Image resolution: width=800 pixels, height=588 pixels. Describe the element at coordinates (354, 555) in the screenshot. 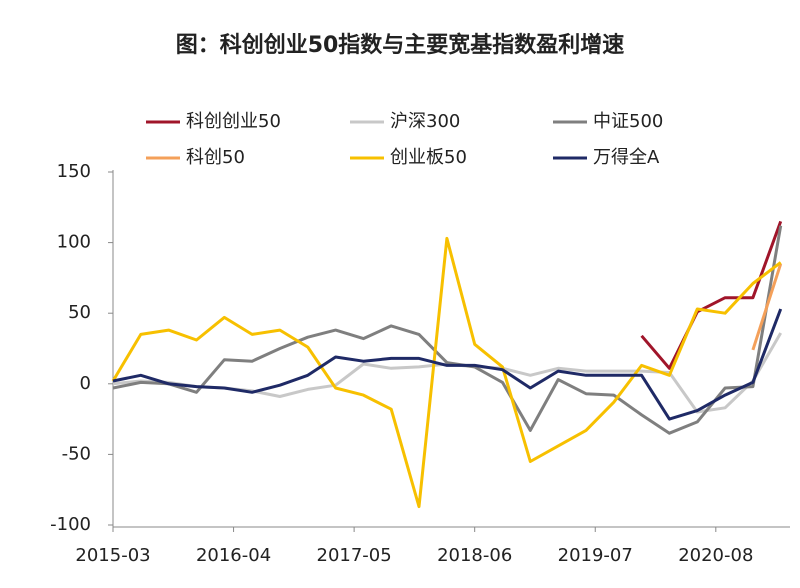

I see `x-tick-label: 2017-05` at that location.